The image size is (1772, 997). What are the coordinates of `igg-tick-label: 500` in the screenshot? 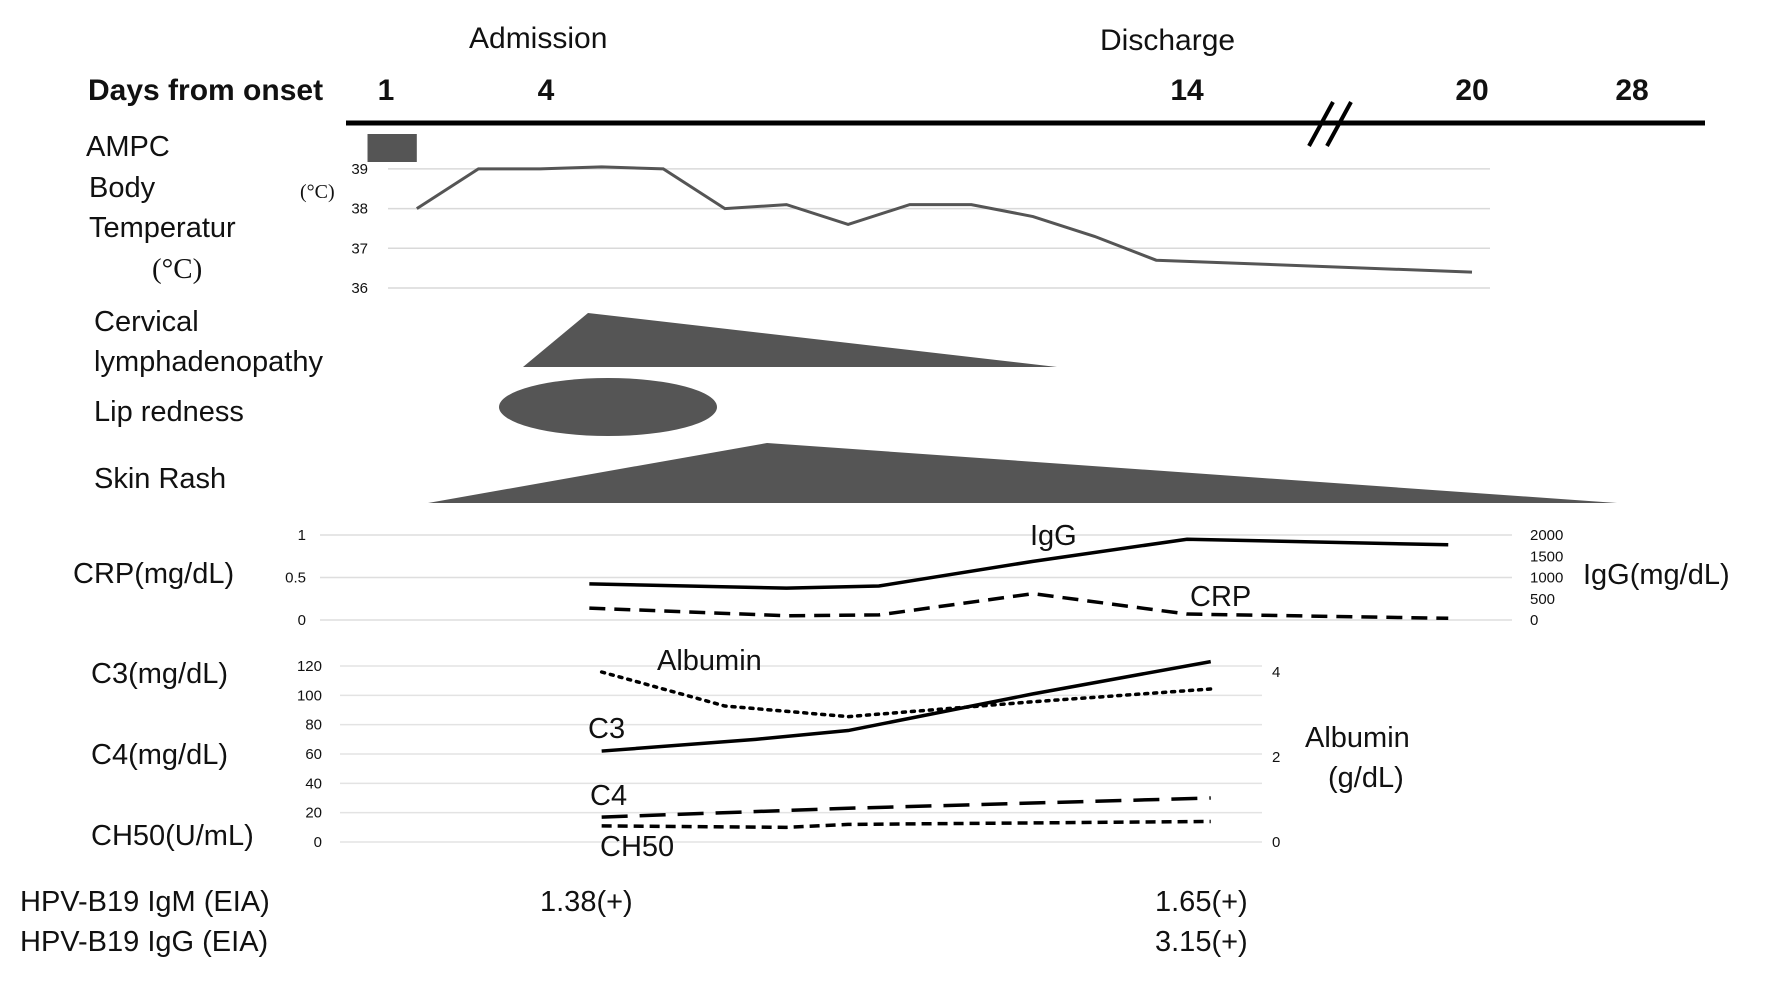 It's located at (1542, 599).